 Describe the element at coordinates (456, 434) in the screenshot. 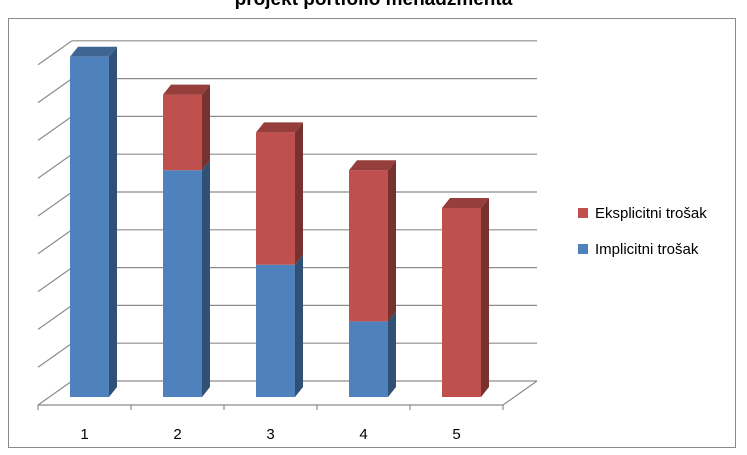

I see `x-tick-label: 5` at that location.